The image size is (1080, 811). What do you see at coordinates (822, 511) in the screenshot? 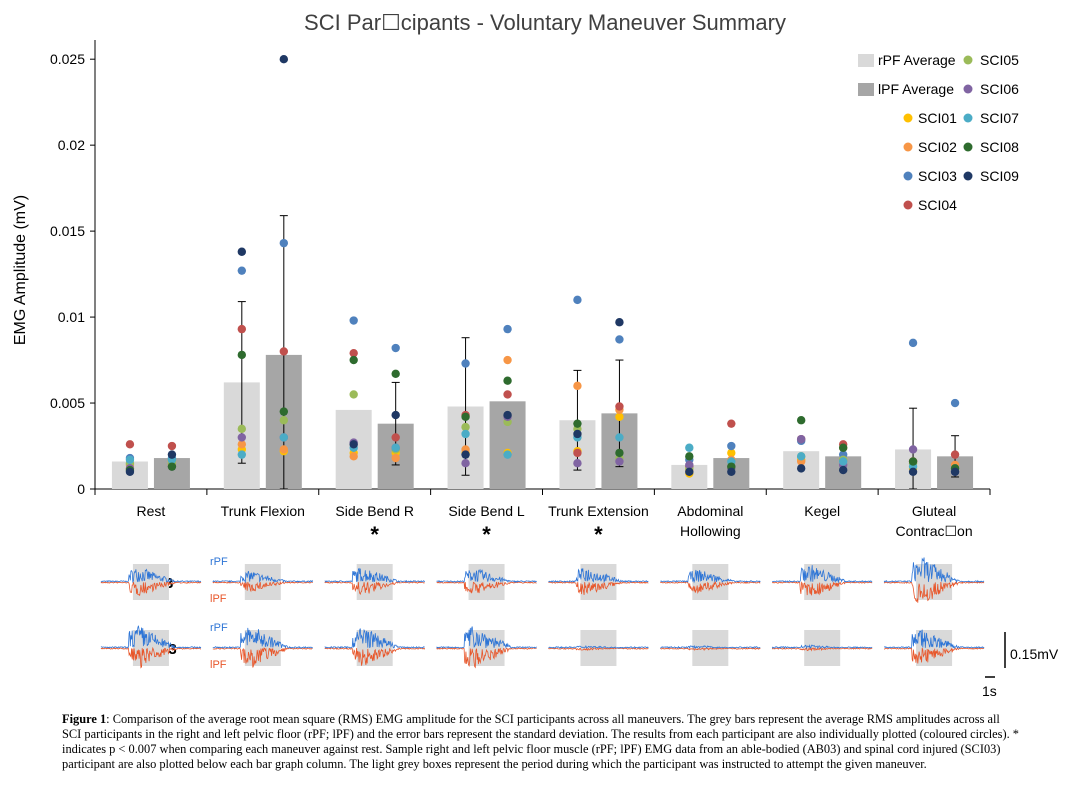
I see `category-label: Kegel` at bounding box center [822, 511].